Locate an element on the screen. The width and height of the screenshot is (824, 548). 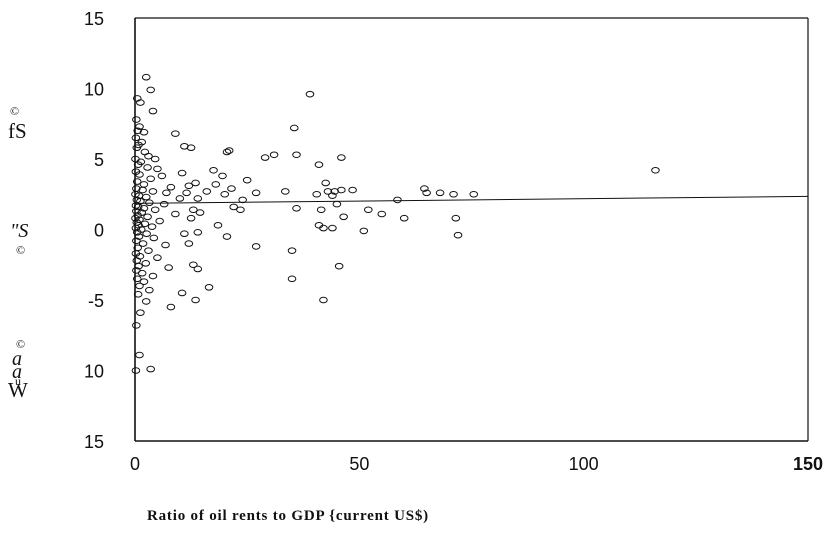
y-label-fragment: © is located at coordinates (20, 344).